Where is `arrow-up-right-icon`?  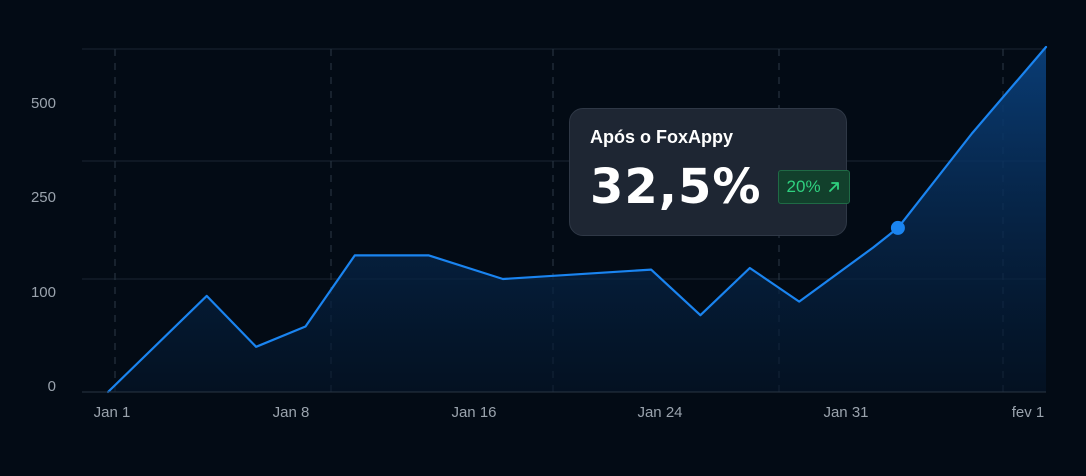 arrow-up-right-icon is located at coordinates (833, 187).